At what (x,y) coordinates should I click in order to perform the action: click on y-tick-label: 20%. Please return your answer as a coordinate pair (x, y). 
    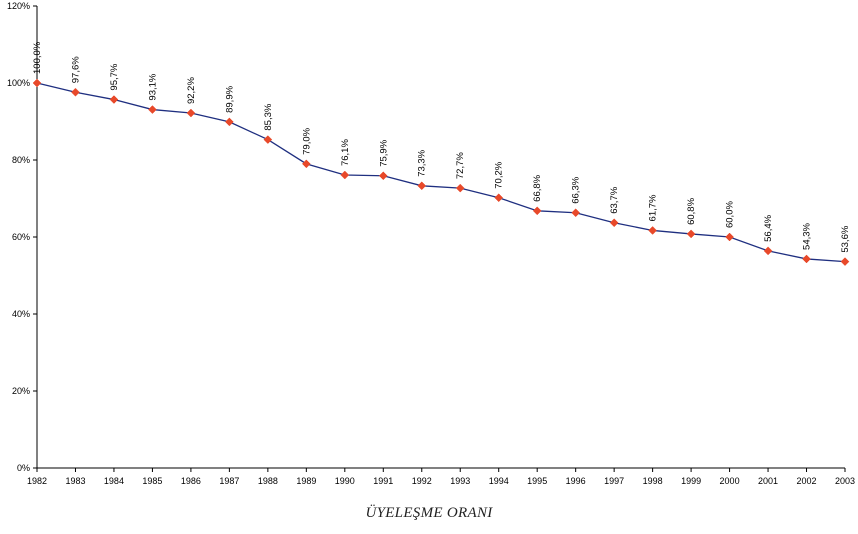
    Looking at the image, I should click on (21, 391).